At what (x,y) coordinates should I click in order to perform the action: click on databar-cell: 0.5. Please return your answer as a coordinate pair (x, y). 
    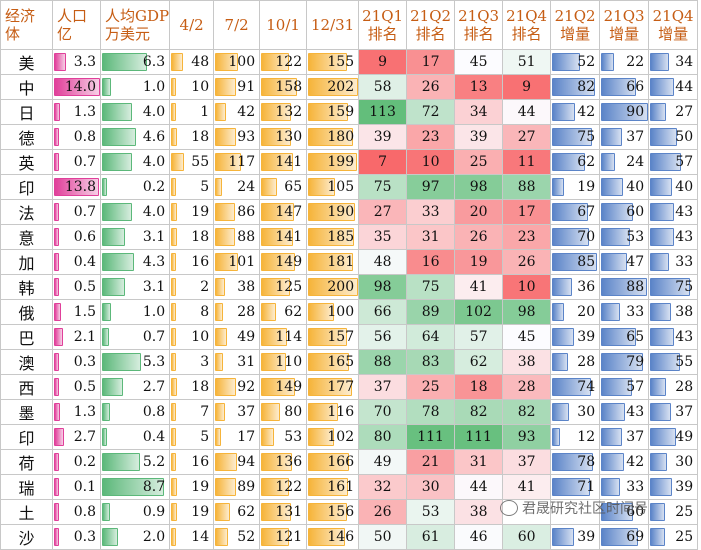
    Looking at the image, I should click on (76, 387).